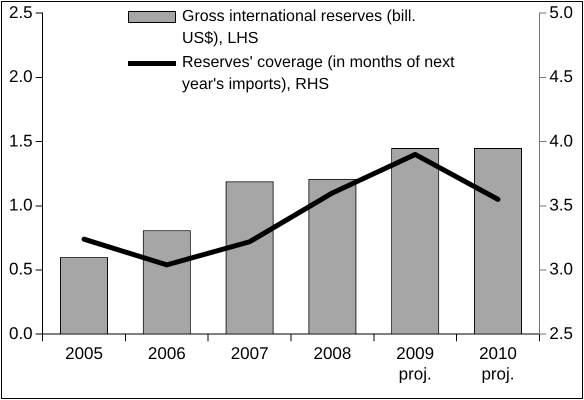 This screenshot has height=400, width=584. Describe the element at coordinates (299, 28) in the screenshot. I see `legend-label: Gross international reserves (bill. US$), LHS` at that location.